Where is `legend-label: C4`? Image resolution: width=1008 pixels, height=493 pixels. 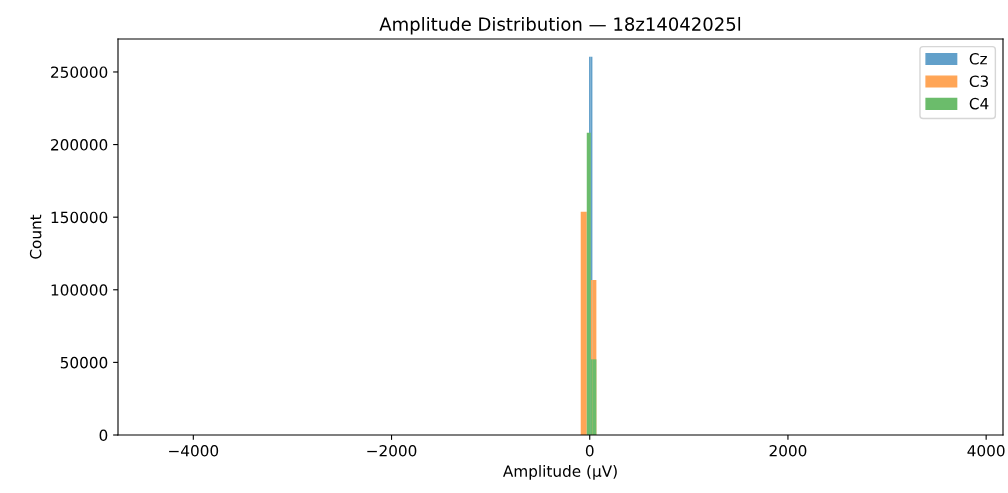
legend-label: C4 is located at coordinates (979, 103).